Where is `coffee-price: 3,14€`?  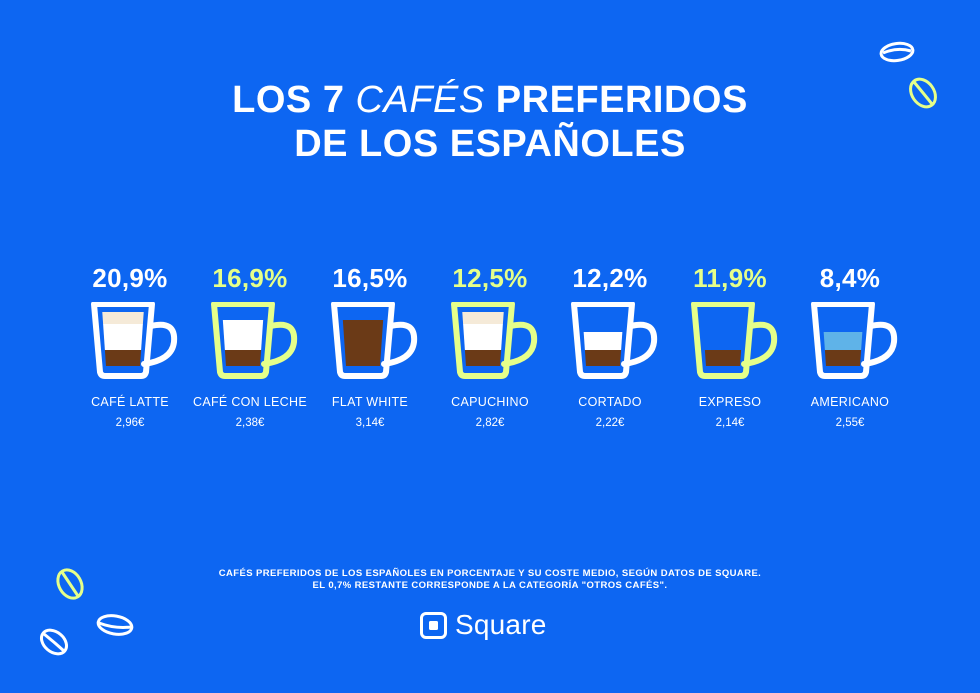 coffee-price: 3,14€ is located at coordinates (370, 423).